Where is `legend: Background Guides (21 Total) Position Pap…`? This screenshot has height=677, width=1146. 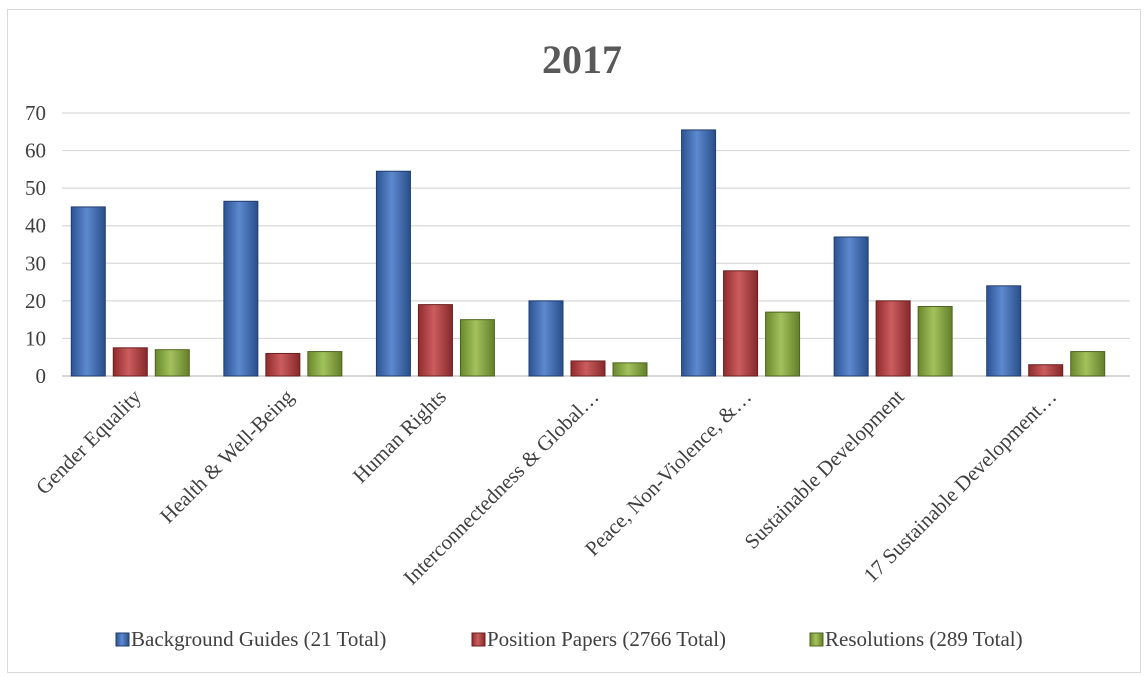 legend: Background Guides (21 Total) Position Pap… is located at coordinates (569, 639).